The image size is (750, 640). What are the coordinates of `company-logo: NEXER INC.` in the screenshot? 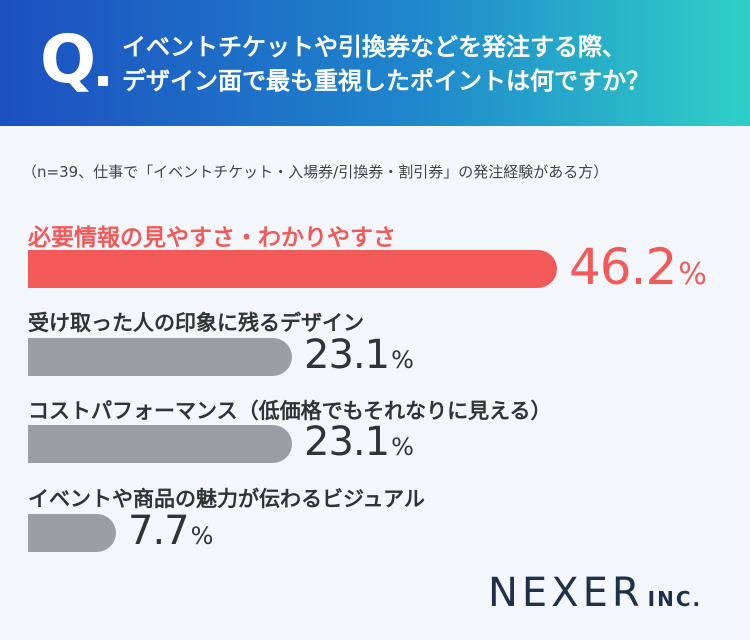 It's located at (595, 593).